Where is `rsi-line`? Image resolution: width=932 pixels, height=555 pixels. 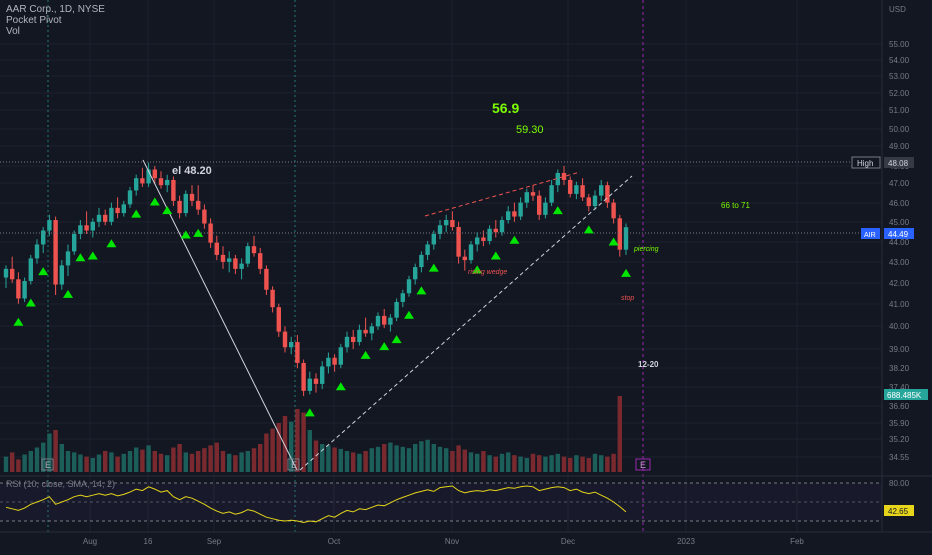 rsi-line is located at coordinates (316, 504).